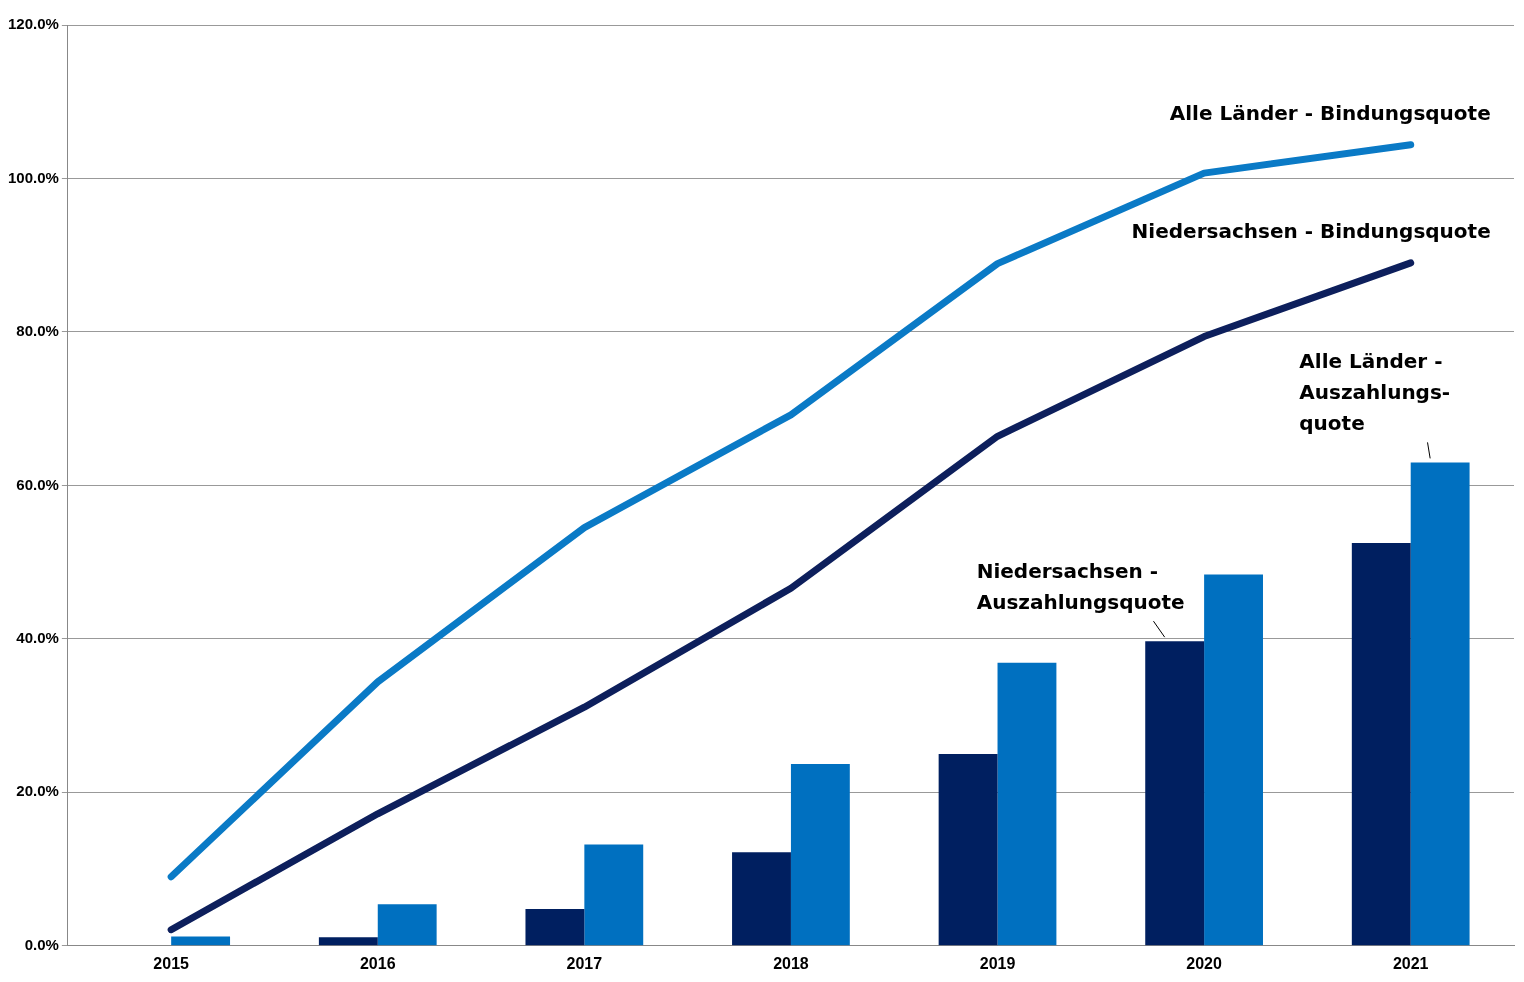 The image size is (1524, 982). I want to click on y-tick-label: 80.0%, so click(37, 331).